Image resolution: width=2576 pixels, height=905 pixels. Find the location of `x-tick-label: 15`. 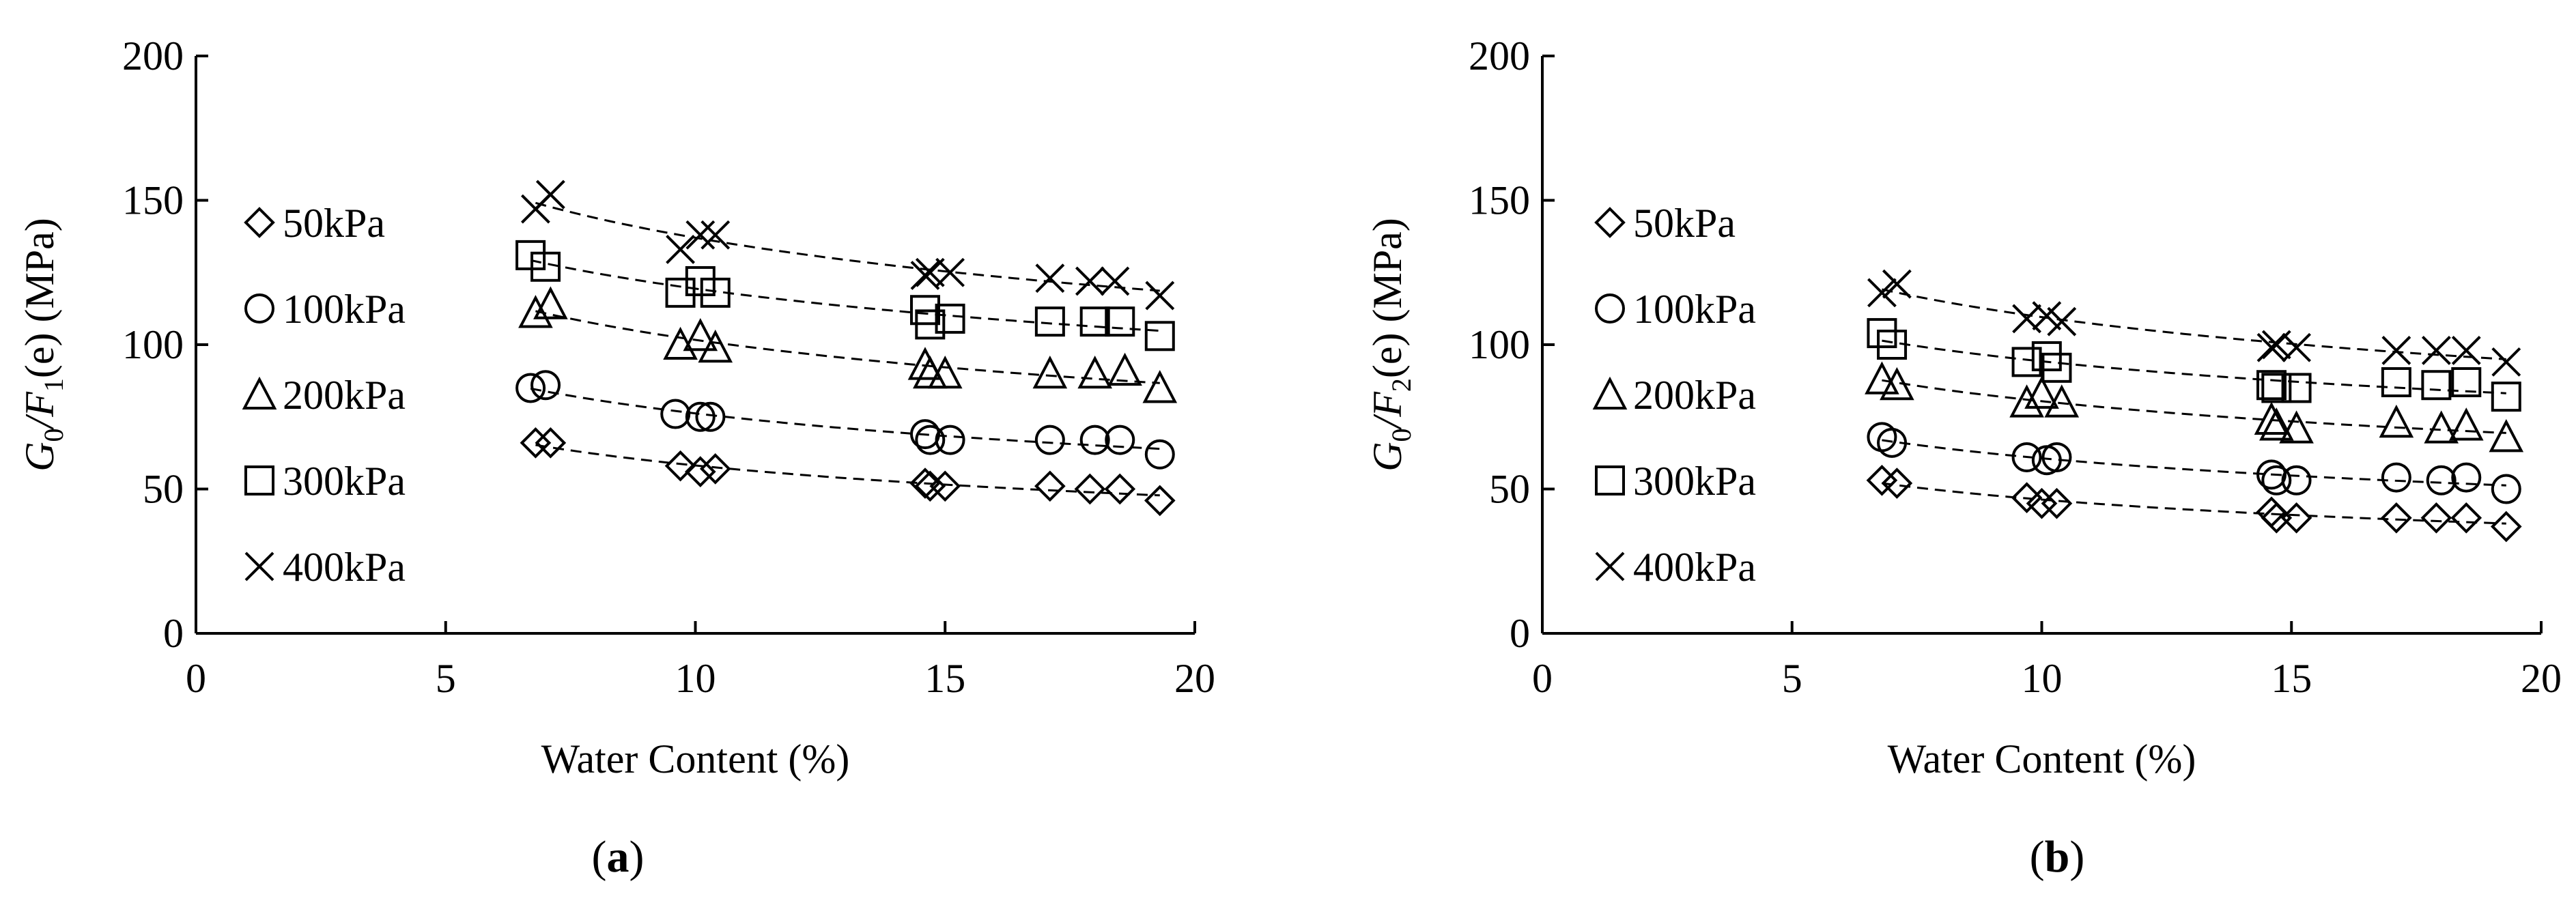

x-tick-label: 15 is located at coordinates (944, 678).